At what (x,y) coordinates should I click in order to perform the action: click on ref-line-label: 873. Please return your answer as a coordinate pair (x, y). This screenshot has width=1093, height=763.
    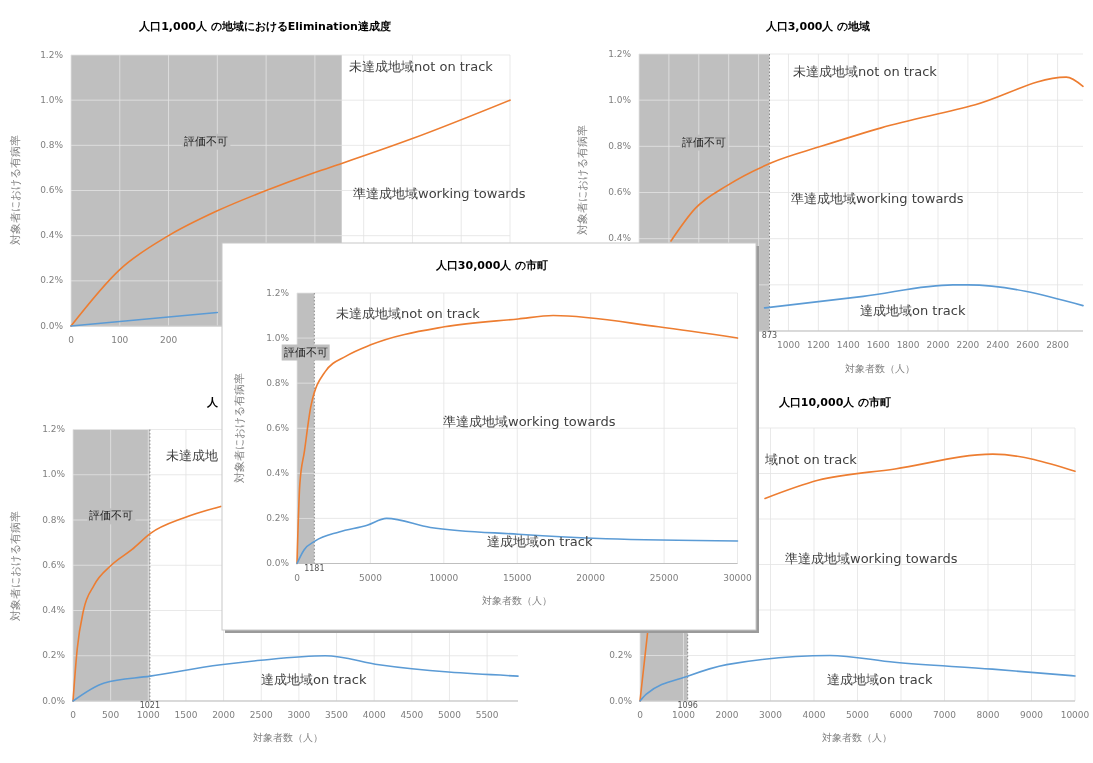
    Looking at the image, I should click on (769, 335).